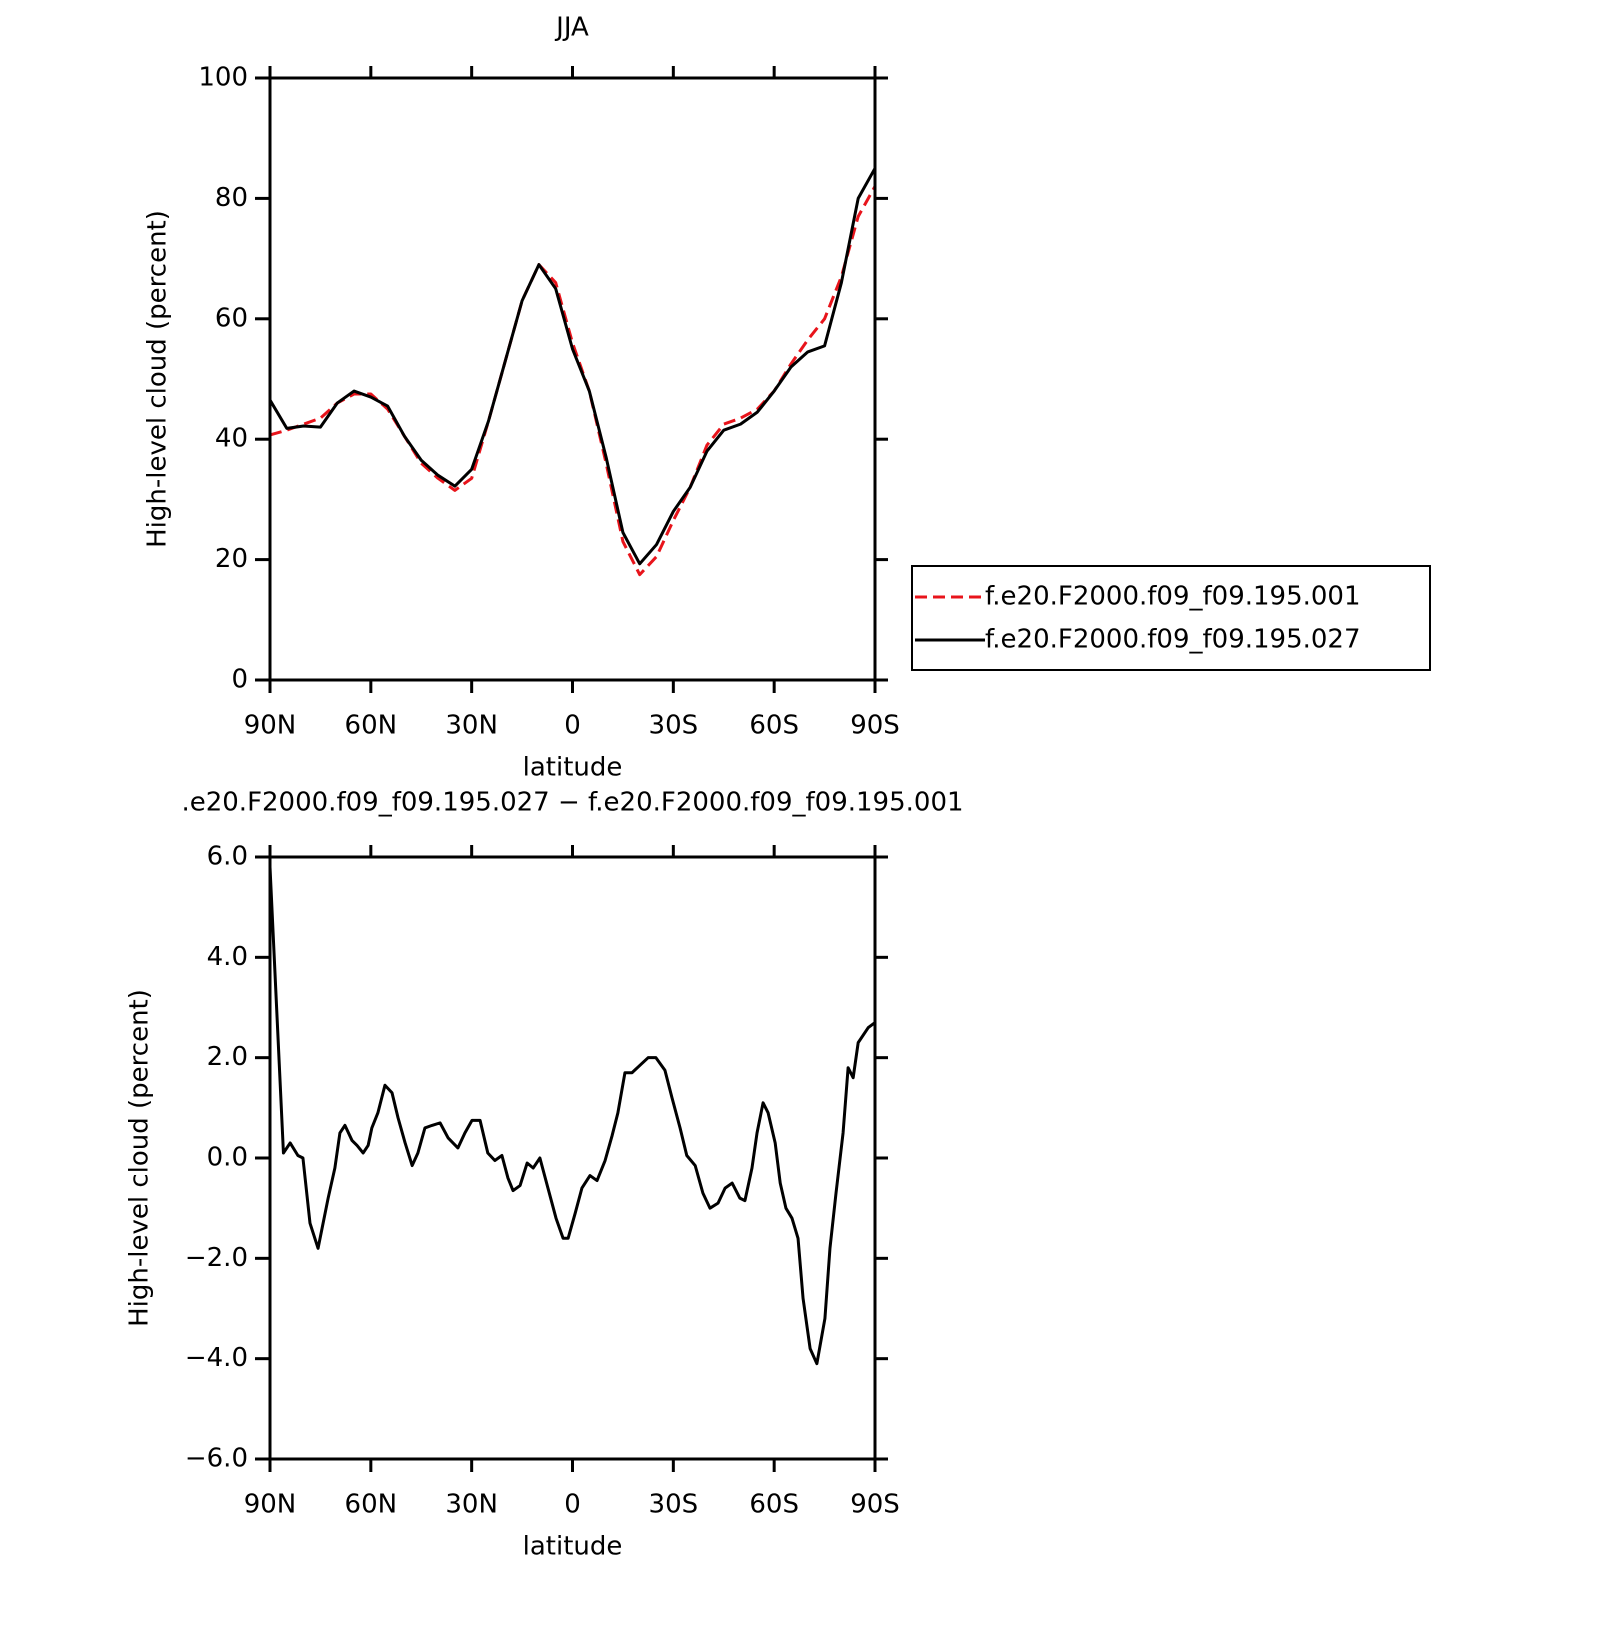  I want to click on legend-label: f.e20.F2000.f09_f09.195.027, so click(1173, 640).